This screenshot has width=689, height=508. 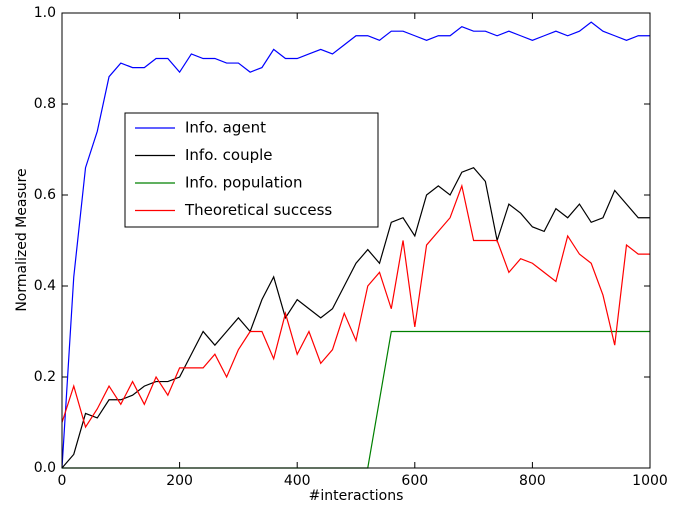 I want to click on x-tick-label: 600, so click(x=414, y=481).